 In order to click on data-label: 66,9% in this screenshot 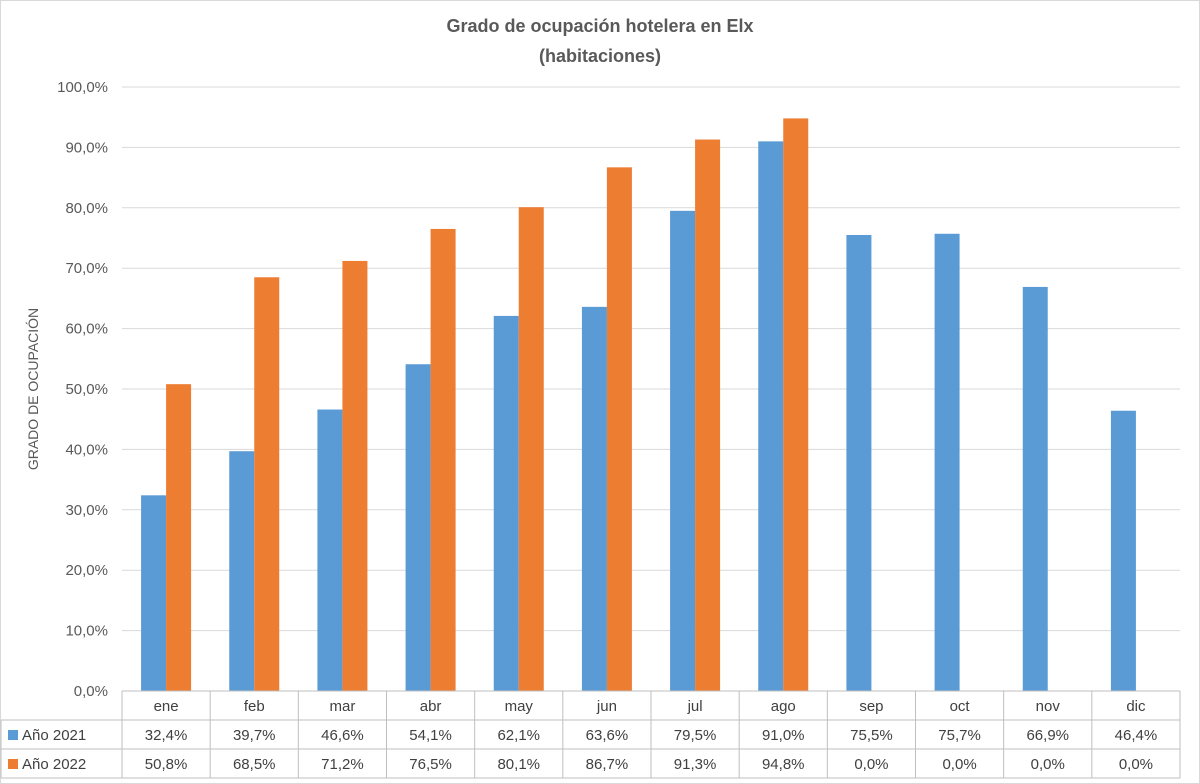, I will do `click(1047, 735)`.